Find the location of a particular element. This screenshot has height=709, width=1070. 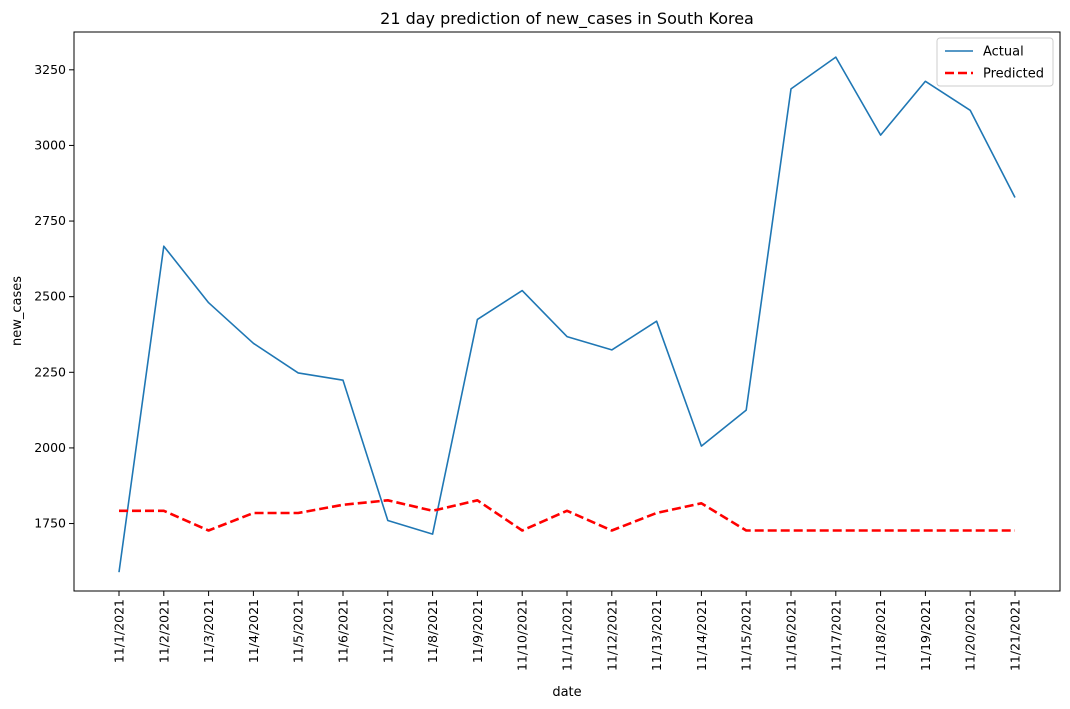

y-tick-label: 3250 is located at coordinates (50, 69).